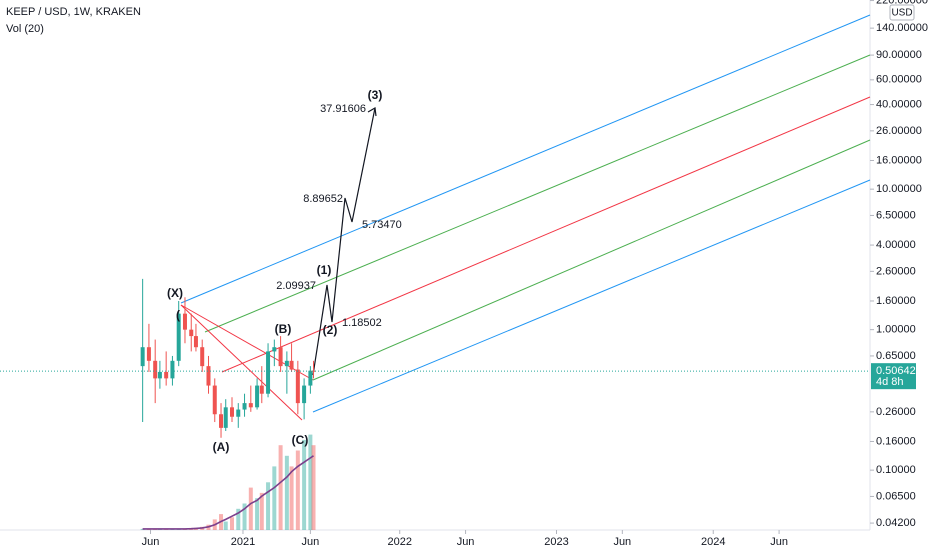 This screenshot has width=932, height=550. I want to click on indicator-label: Vol (20), so click(25, 29).